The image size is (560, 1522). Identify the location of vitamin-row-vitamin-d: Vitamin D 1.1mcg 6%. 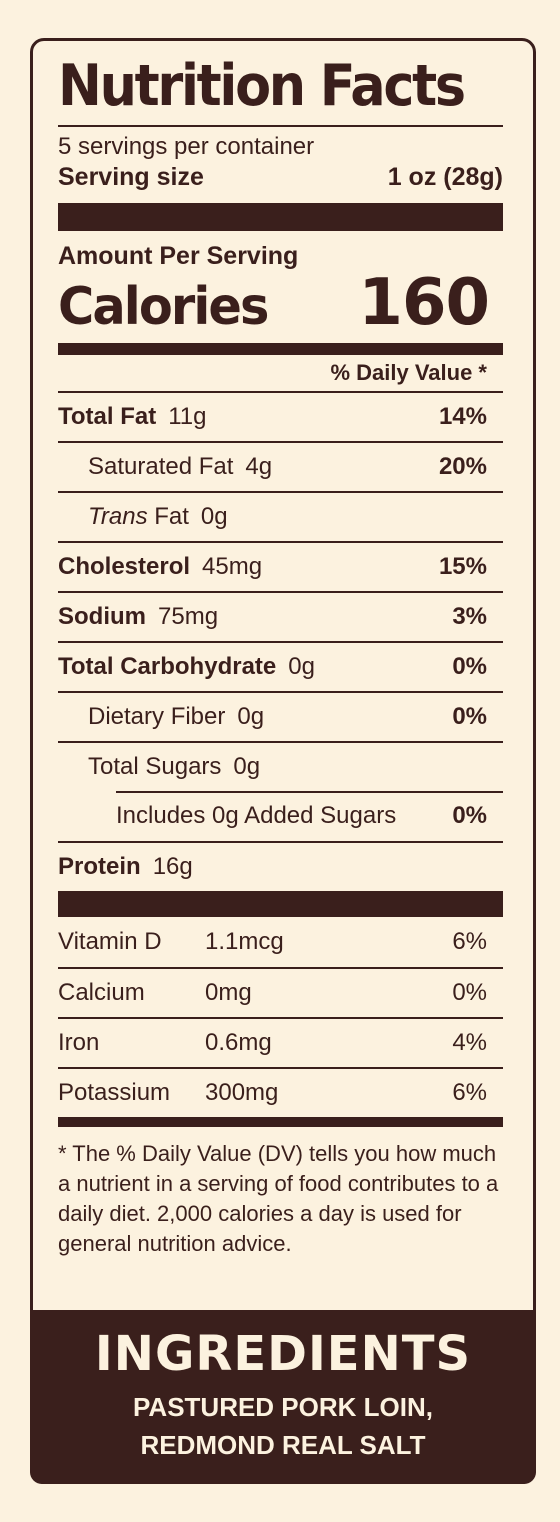
(280, 942).